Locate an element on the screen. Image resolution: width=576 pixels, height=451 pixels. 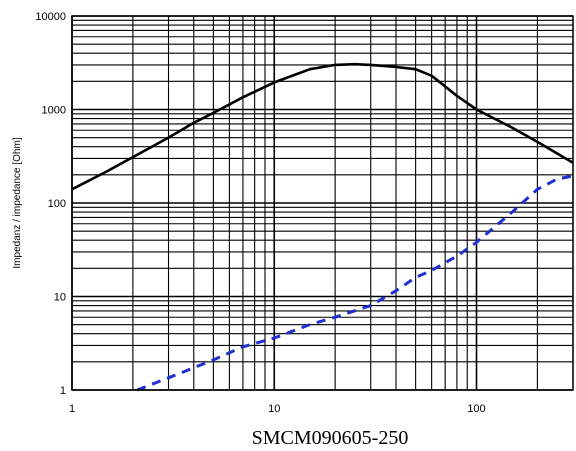
y-axis-label: Impedanz / impedance [Ohm] is located at coordinates (17, 202).